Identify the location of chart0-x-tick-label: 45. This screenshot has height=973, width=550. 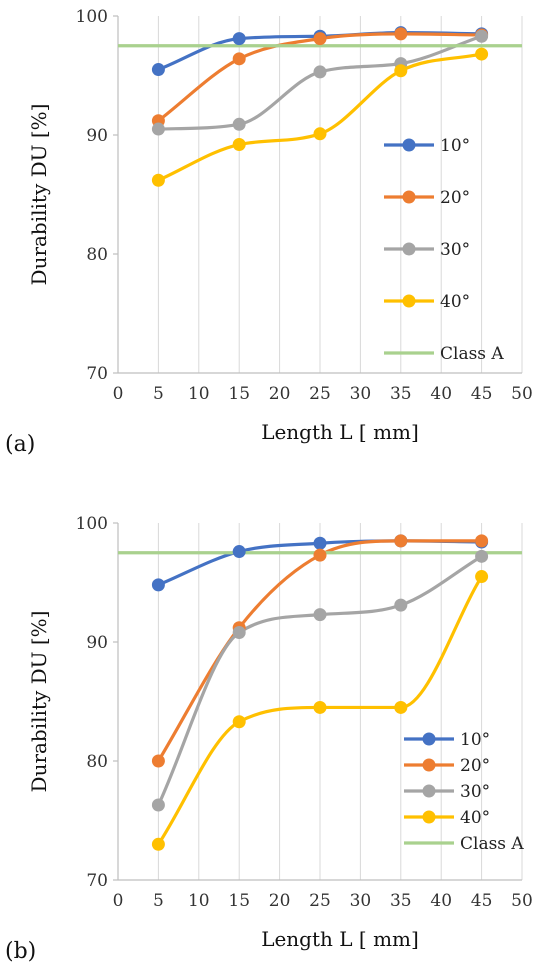
(482, 394).